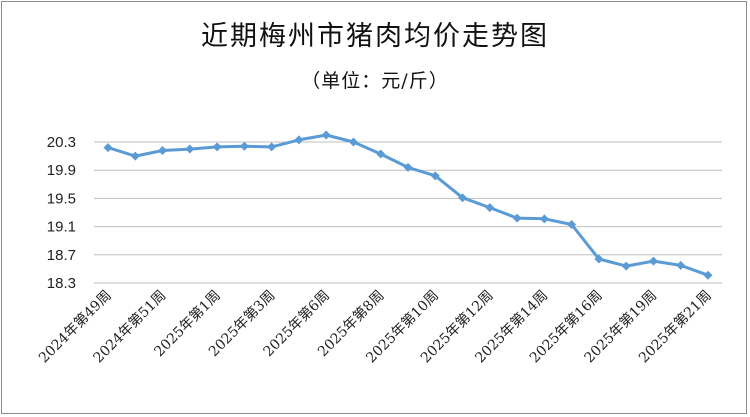 The image size is (750, 417). Describe the element at coordinates (375, 81) in the screenshot. I see `chart-subtitle: （单位：元/斤）` at that location.